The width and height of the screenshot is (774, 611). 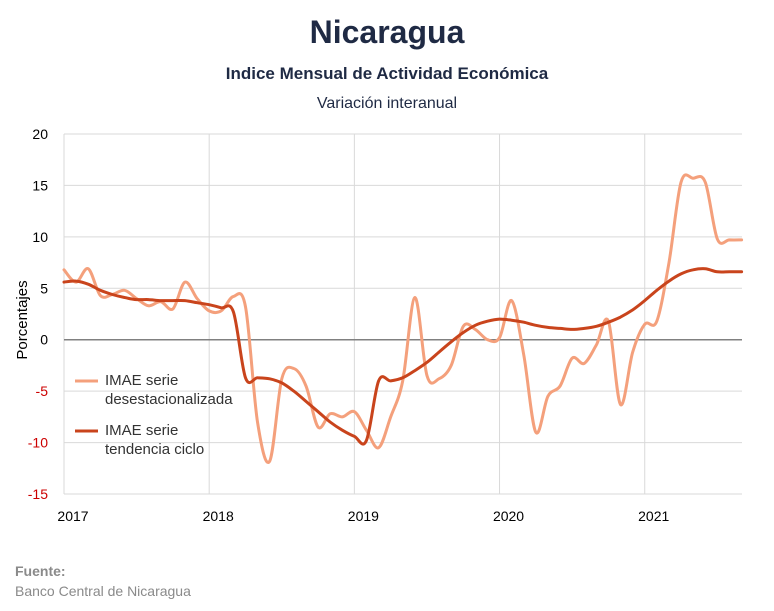 What do you see at coordinates (72, 516) in the screenshot?
I see `x-tick-label: 2017` at bounding box center [72, 516].